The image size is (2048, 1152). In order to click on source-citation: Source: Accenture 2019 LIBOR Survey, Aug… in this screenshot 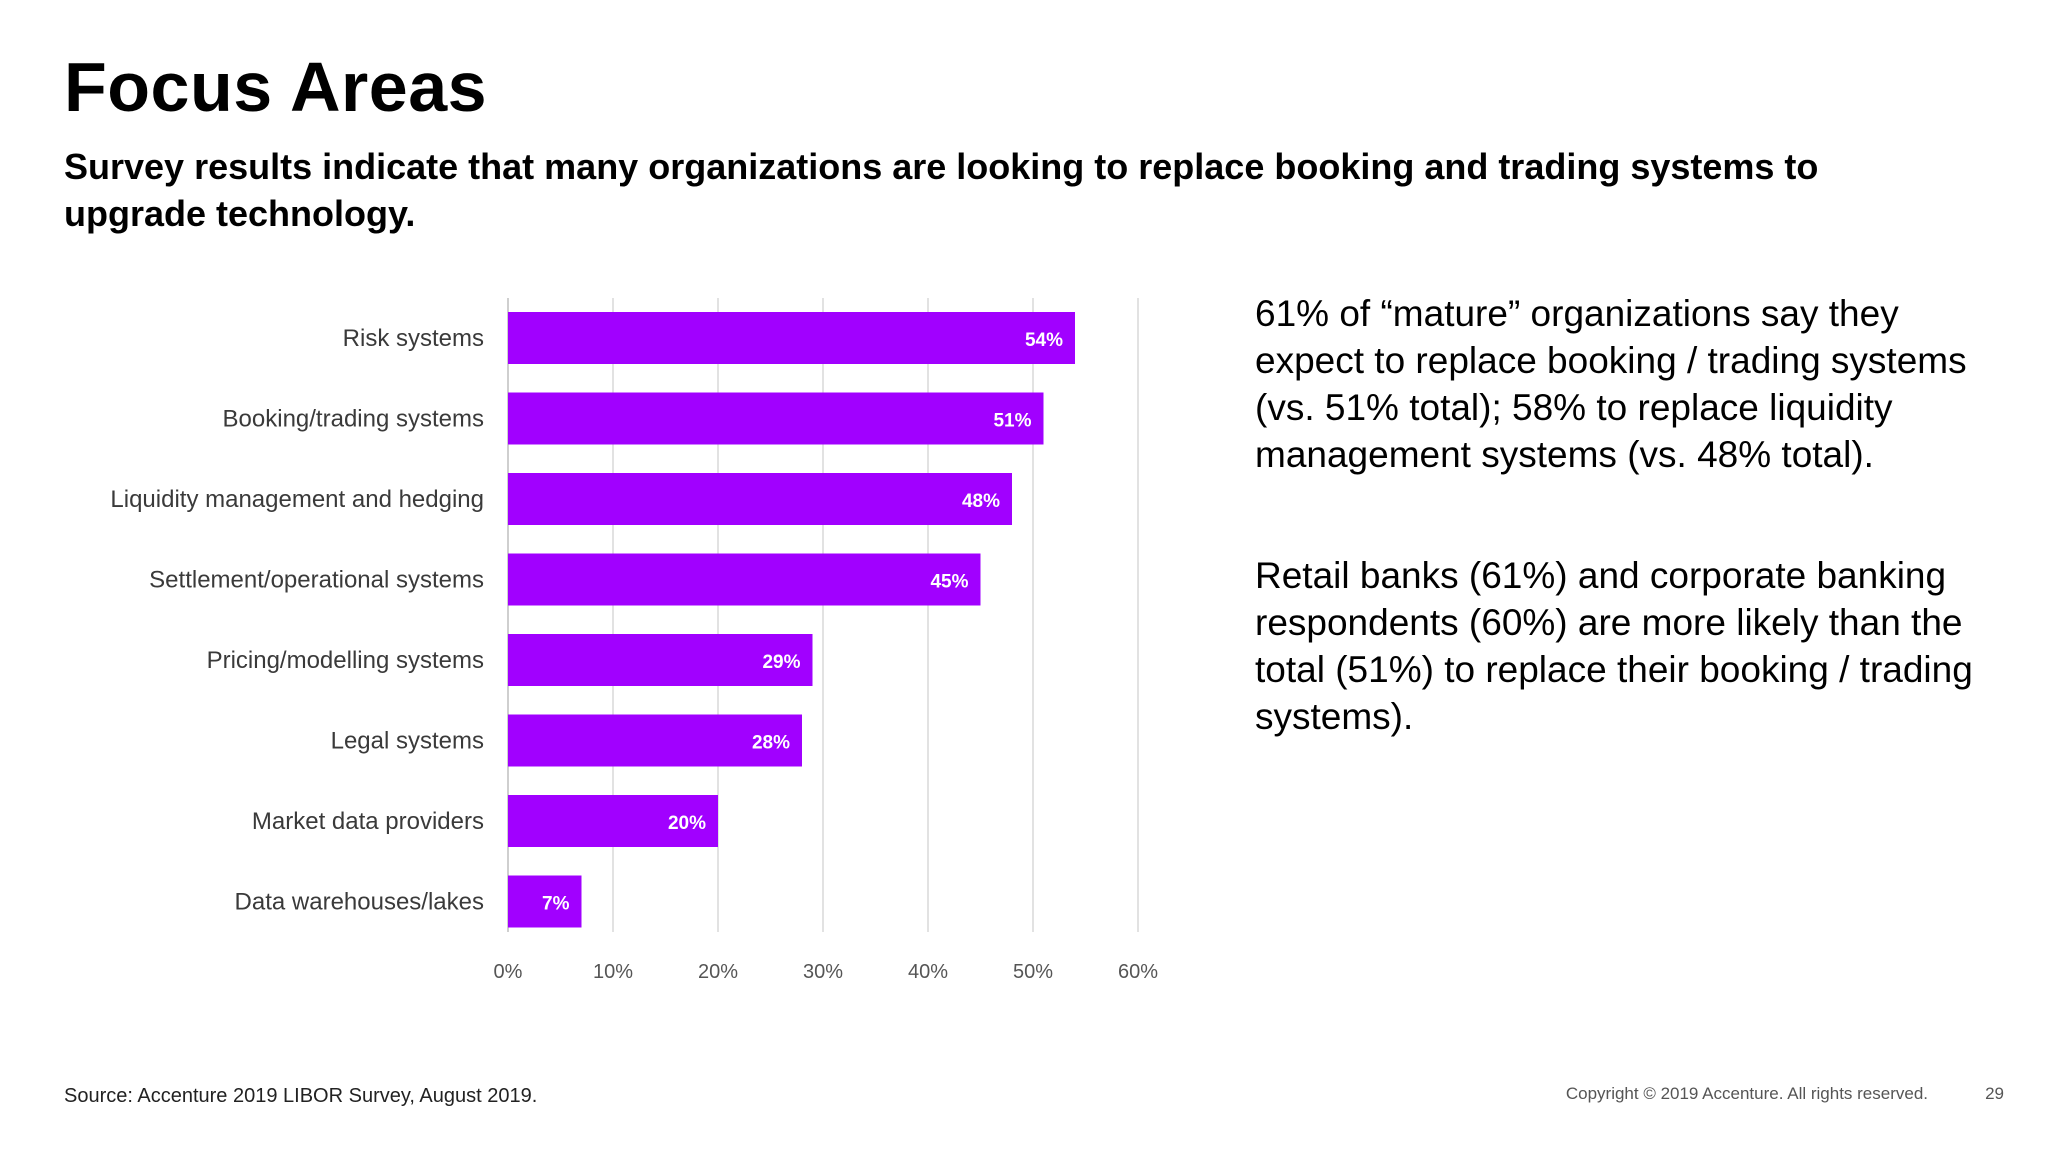, I will do `click(301, 1096)`.